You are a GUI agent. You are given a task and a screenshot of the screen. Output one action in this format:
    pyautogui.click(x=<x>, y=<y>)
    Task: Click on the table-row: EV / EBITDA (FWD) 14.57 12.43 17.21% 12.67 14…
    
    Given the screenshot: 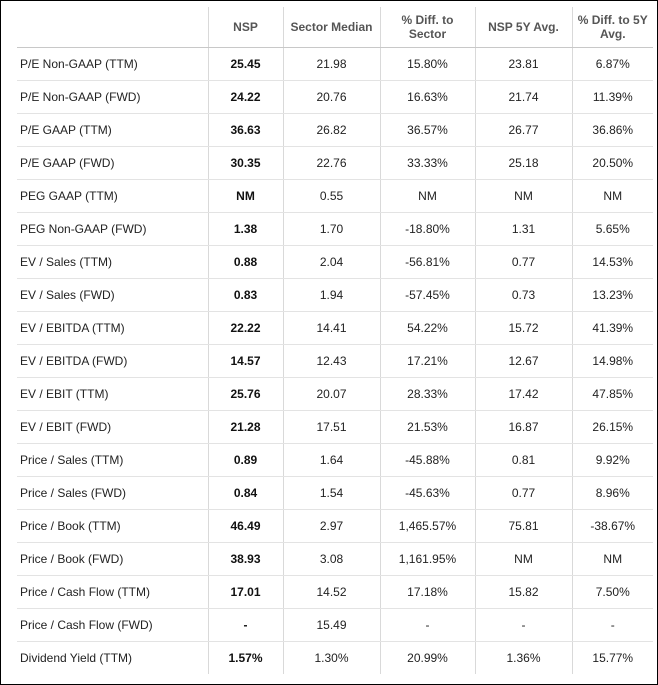 What is the action you would take?
    pyautogui.click(x=335, y=361)
    